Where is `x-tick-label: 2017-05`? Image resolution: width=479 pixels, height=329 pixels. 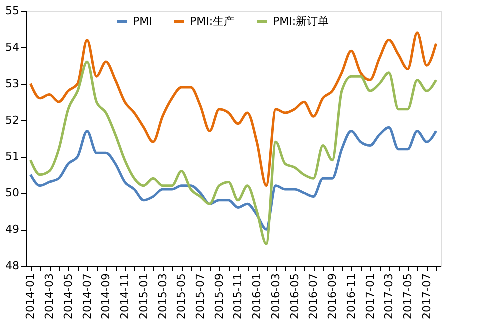
x-tick-label: 2017-05 is located at coordinates (407, 297).